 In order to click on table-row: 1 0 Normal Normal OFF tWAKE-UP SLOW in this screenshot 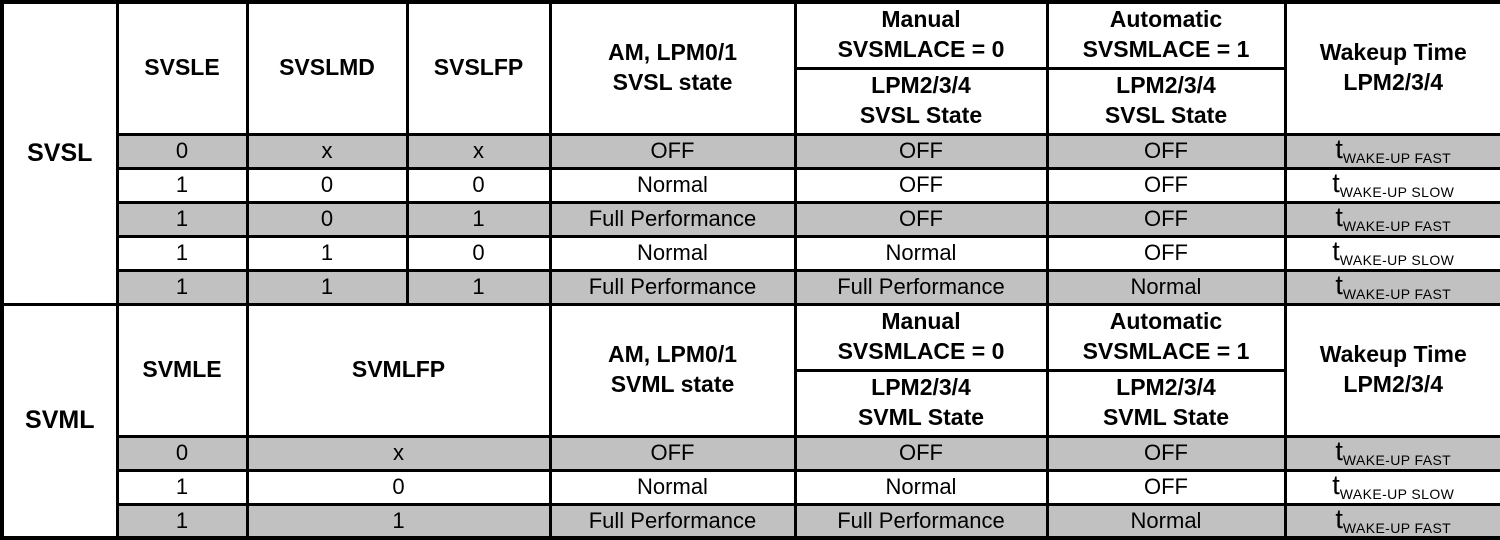, I will do `click(751, 487)`.